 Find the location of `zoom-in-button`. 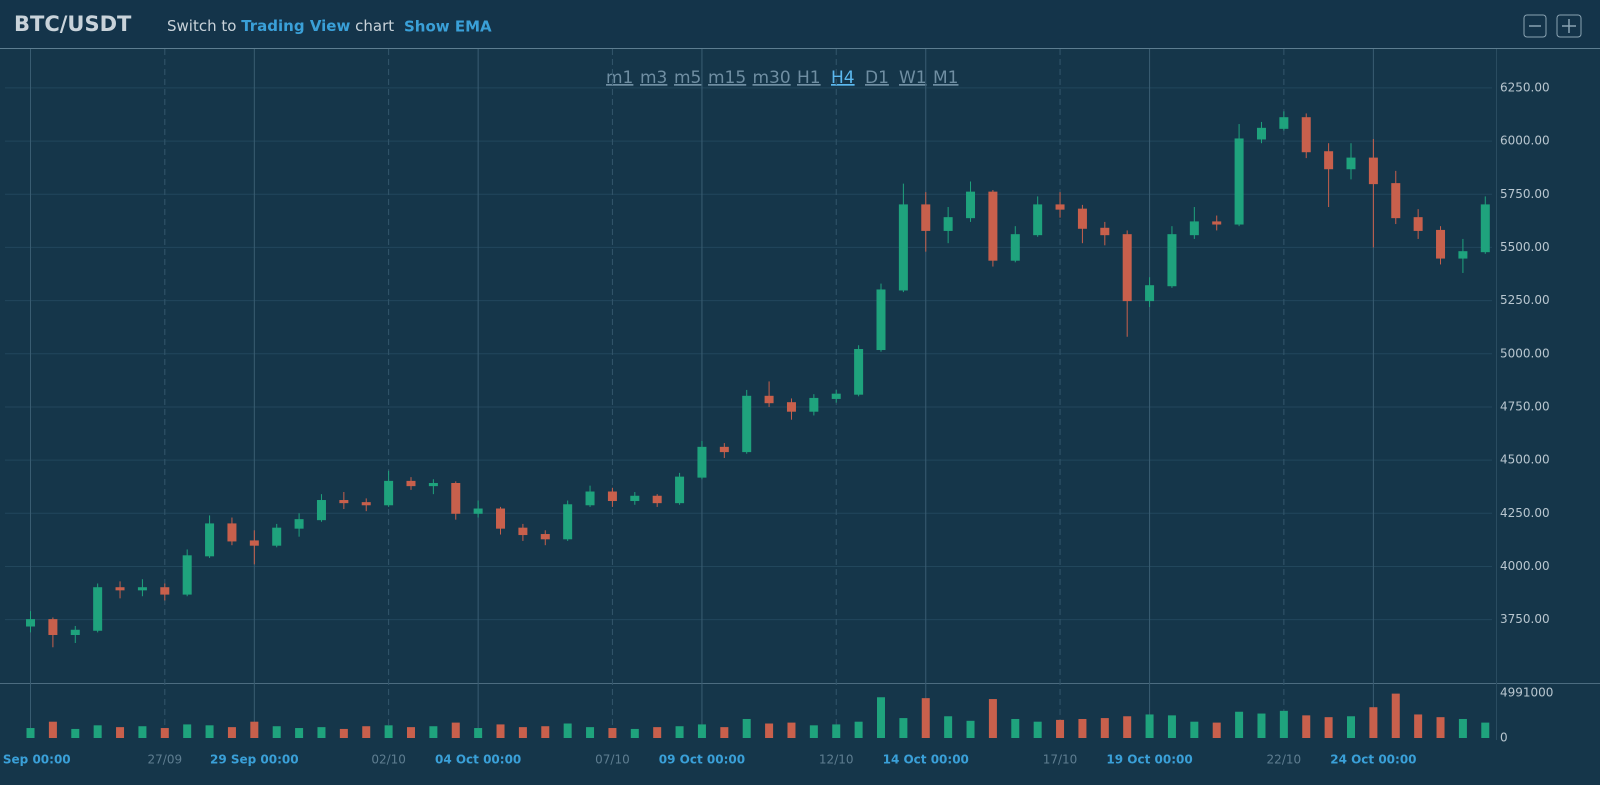

zoom-in-button is located at coordinates (1569, 26).